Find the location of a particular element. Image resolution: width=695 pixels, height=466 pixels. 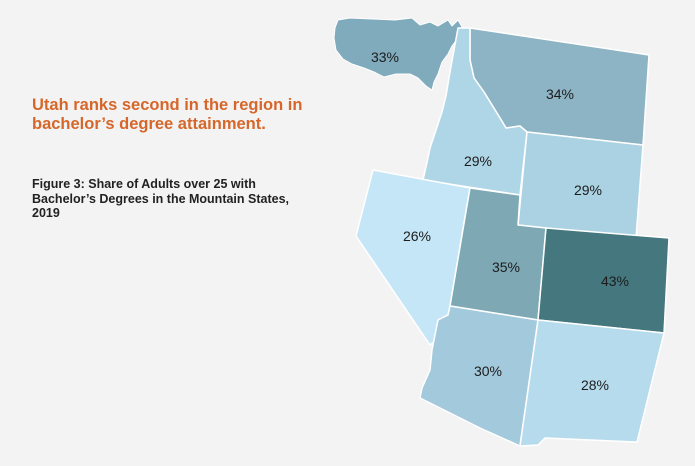

label-arizona: 30% is located at coordinates (488, 371).